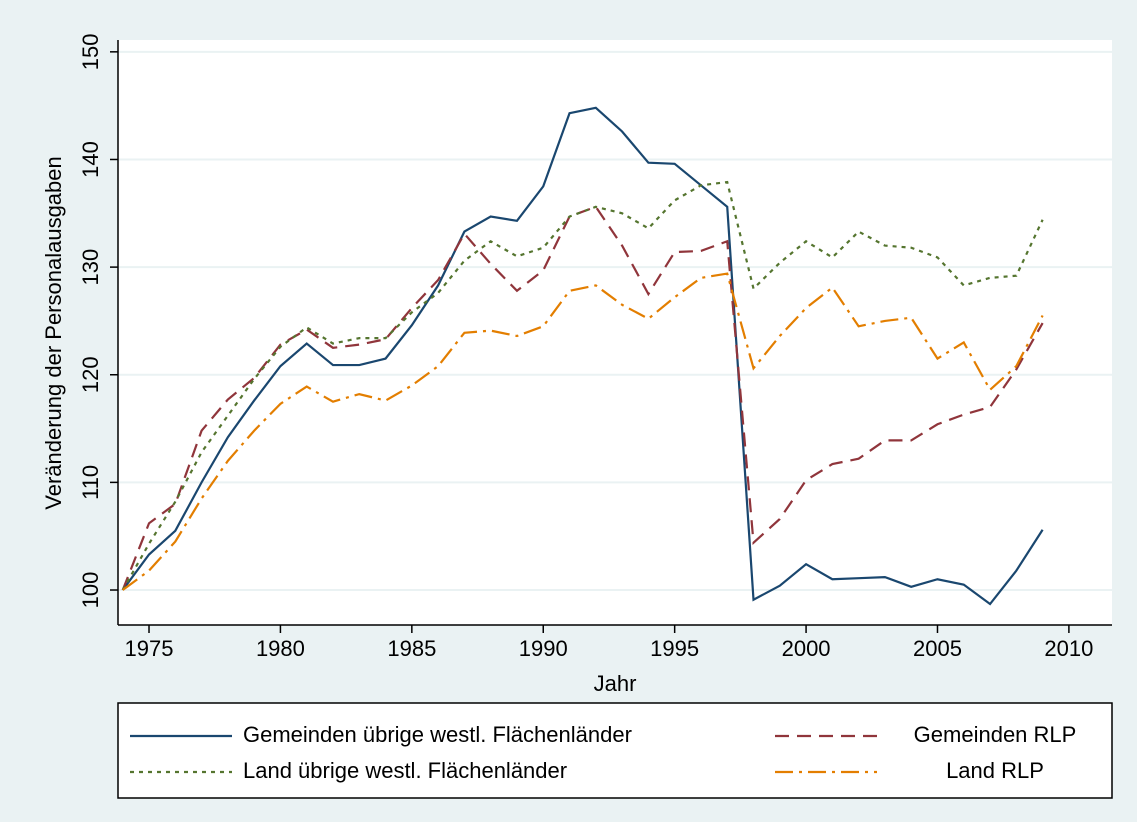 This screenshot has height=822, width=1137. I want to click on legend-label: Land RLP, so click(995, 770).